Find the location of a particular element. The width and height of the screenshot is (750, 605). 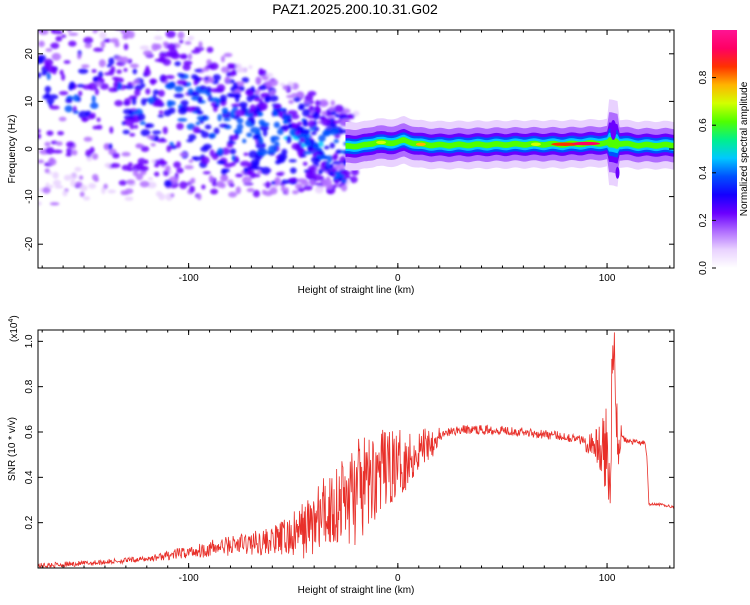

colorbar-tick-label: 0.0 is located at coordinates (703, 268).